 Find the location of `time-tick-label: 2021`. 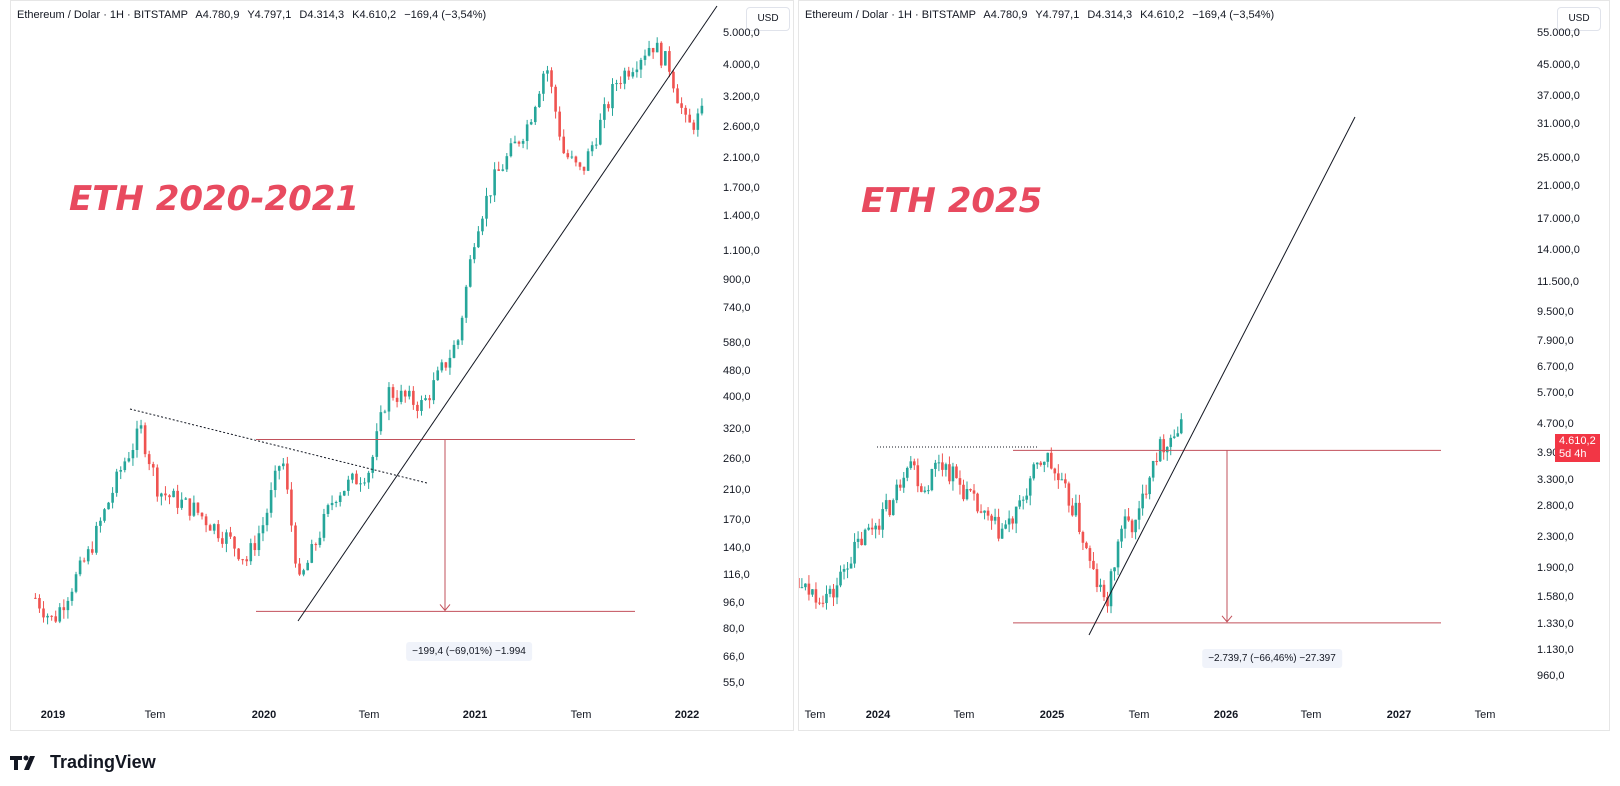

time-tick-label: 2021 is located at coordinates (475, 715).